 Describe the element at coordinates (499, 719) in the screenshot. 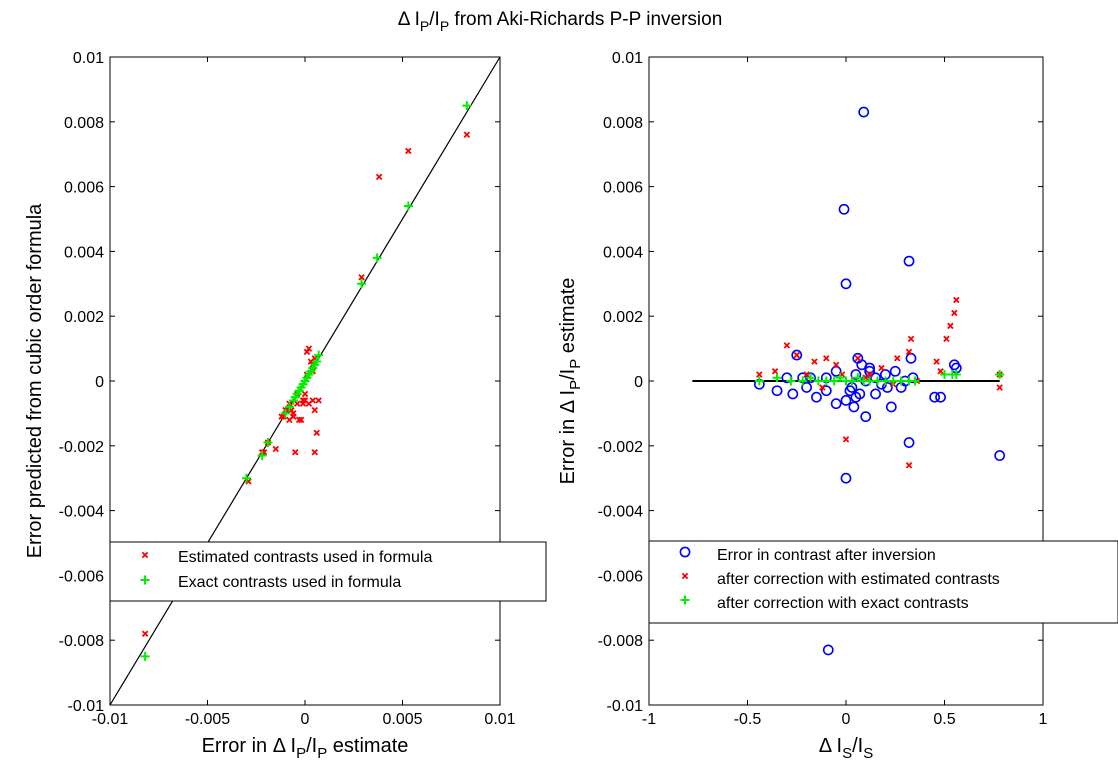

I see `x-tick-label: 0.01` at that location.